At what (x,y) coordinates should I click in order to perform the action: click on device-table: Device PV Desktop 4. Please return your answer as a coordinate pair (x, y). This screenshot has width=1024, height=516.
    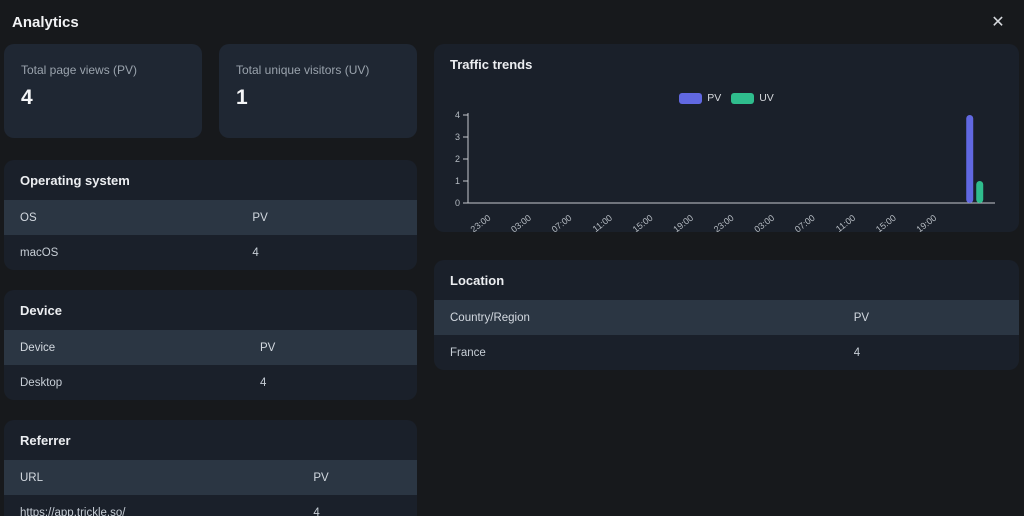
    Looking at the image, I should click on (210, 365).